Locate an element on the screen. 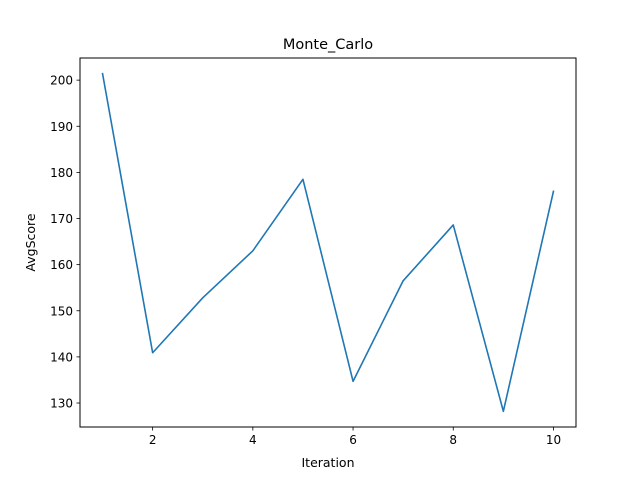 This screenshot has width=640, height=480. x-axis-ticks: 2 4 6 8 10 is located at coordinates (355, 437).